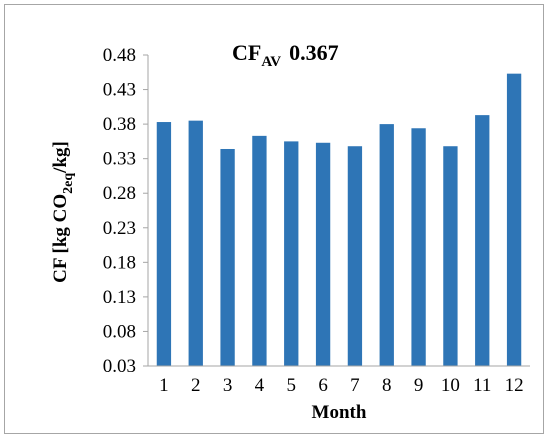 Image resolution: width=550 pixels, height=440 pixels. I want to click on x-tick-label: 4, so click(260, 385).